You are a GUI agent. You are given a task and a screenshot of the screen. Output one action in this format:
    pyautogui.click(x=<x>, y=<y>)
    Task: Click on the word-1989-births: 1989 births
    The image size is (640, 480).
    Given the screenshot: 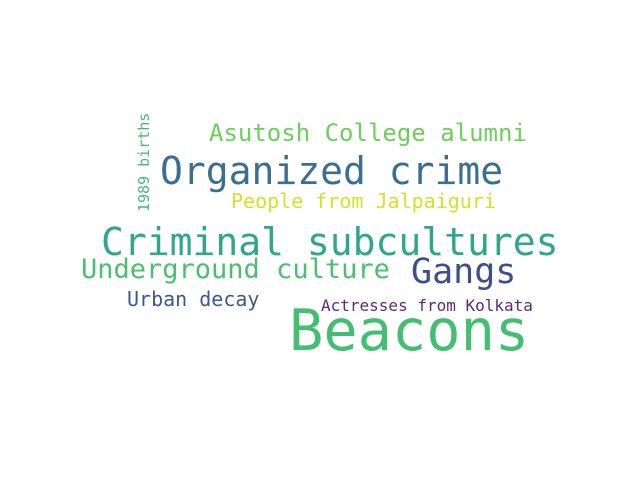 What is the action you would take?
    pyautogui.click(x=144, y=162)
    